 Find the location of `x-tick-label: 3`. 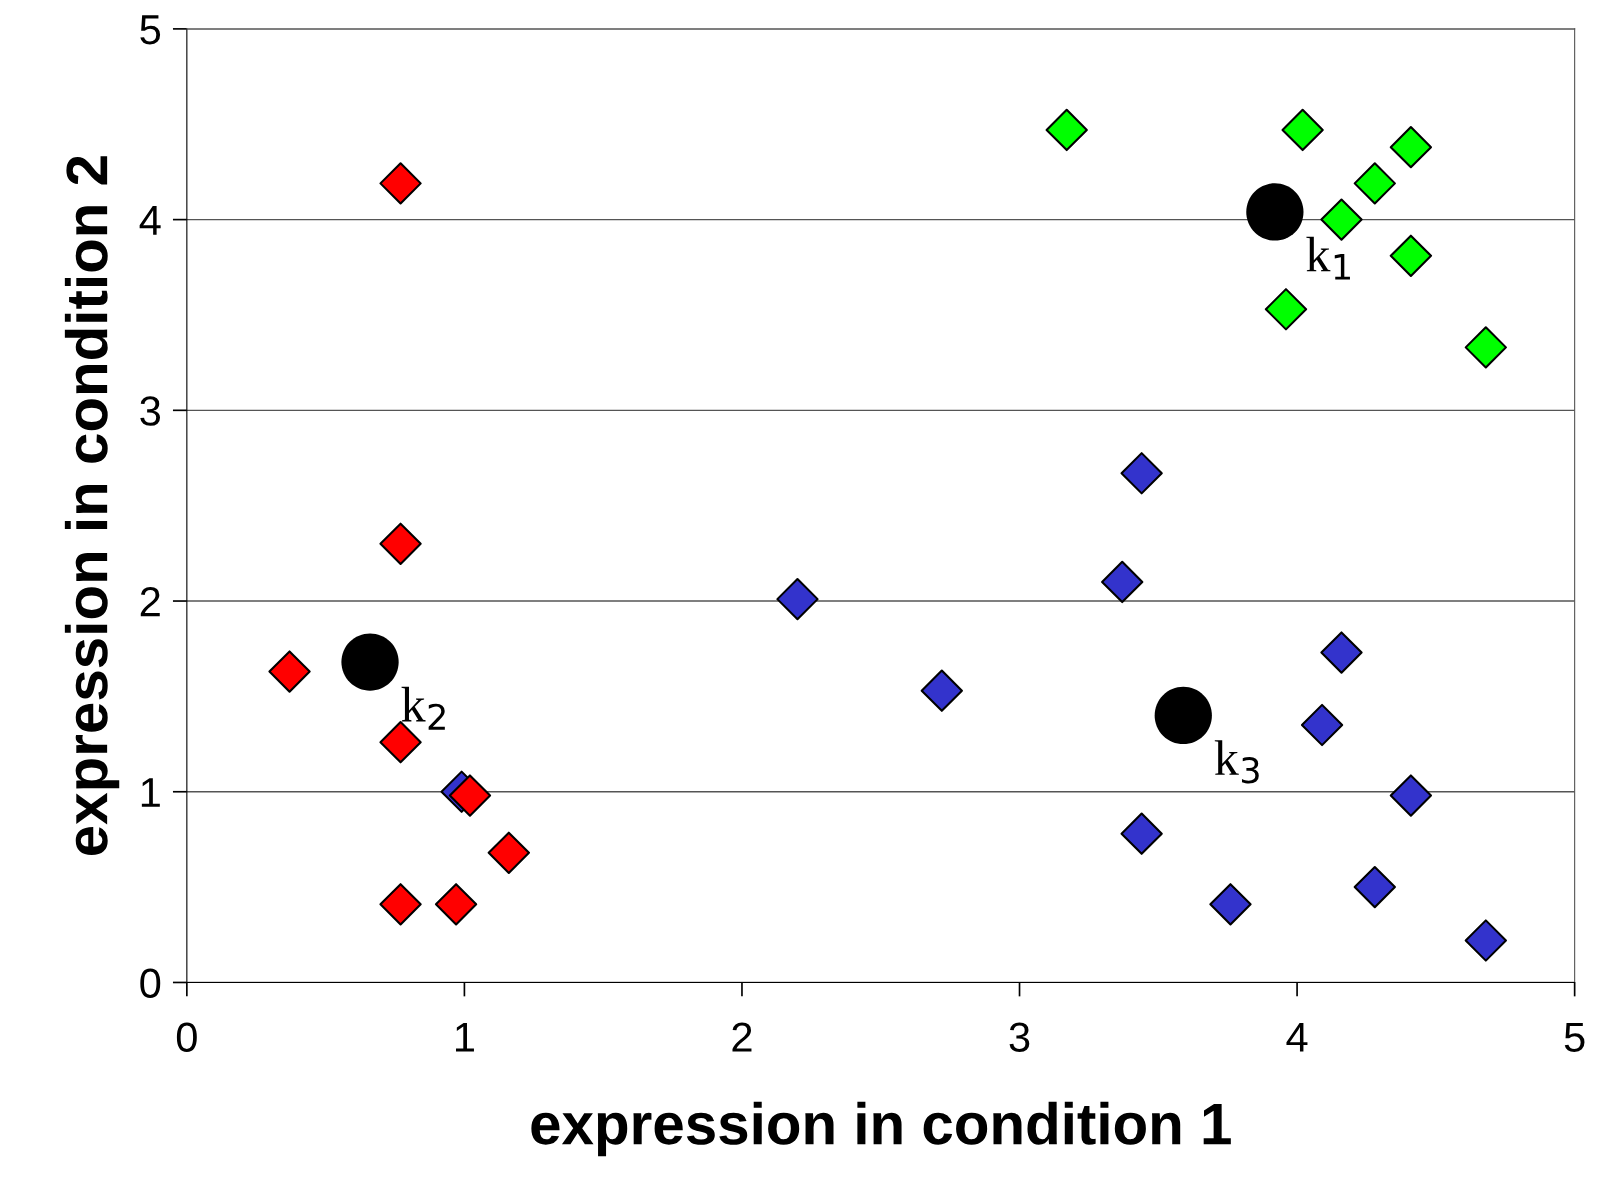

x-tick-label: 3 is located at coordinates (1019, 1037).